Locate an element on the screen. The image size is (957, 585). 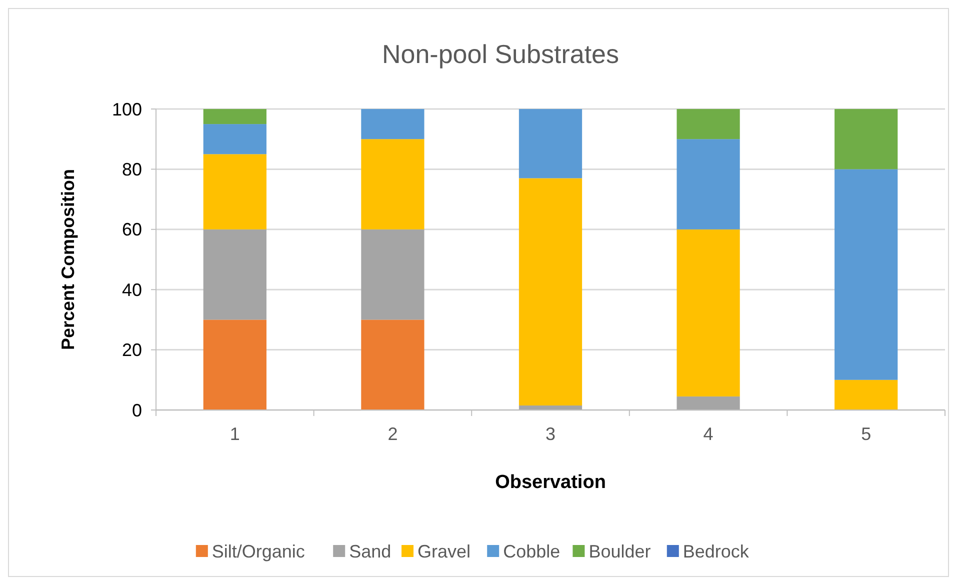
y-tick-label: 0 is located at coordinates (137, 410).